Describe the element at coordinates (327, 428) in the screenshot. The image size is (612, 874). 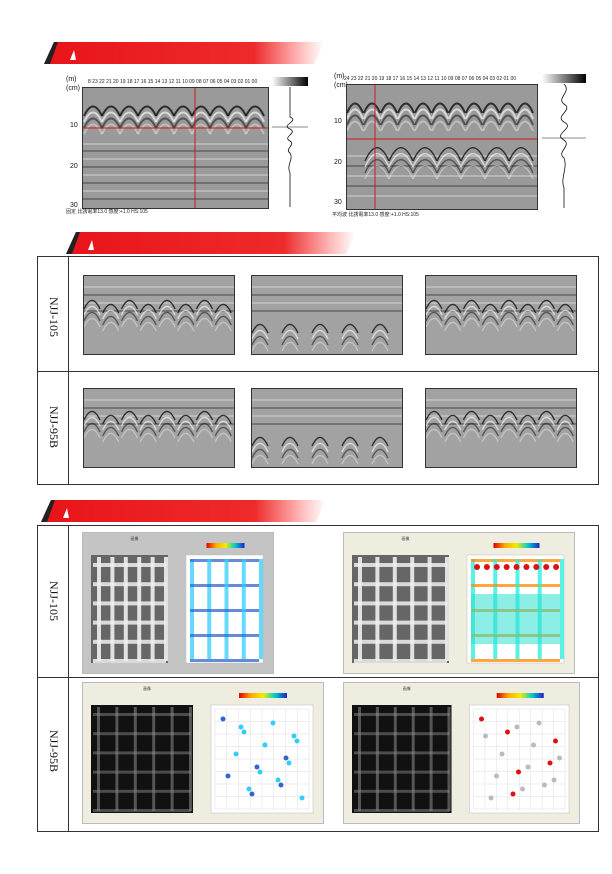
I see `s2-scan-r2-c2` at that location.